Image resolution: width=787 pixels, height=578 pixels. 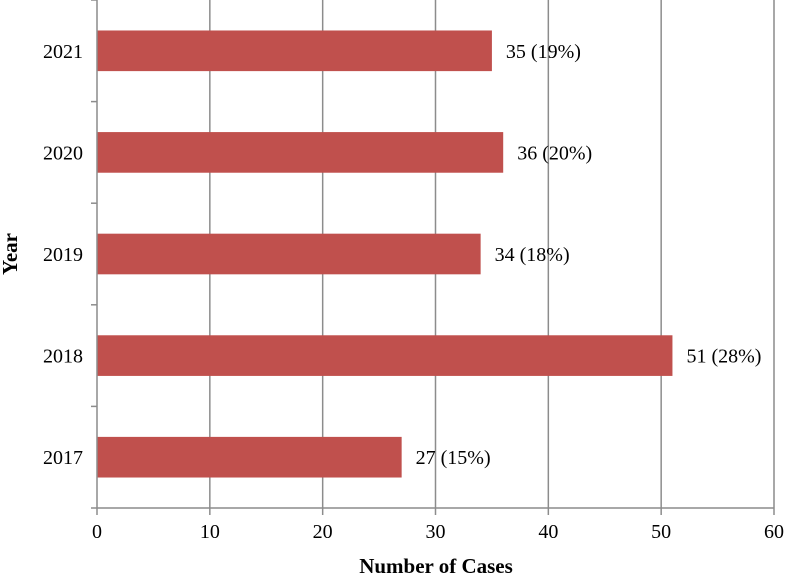 I want to click on x-tick-label-10: 10, so click(x=210, y=532).